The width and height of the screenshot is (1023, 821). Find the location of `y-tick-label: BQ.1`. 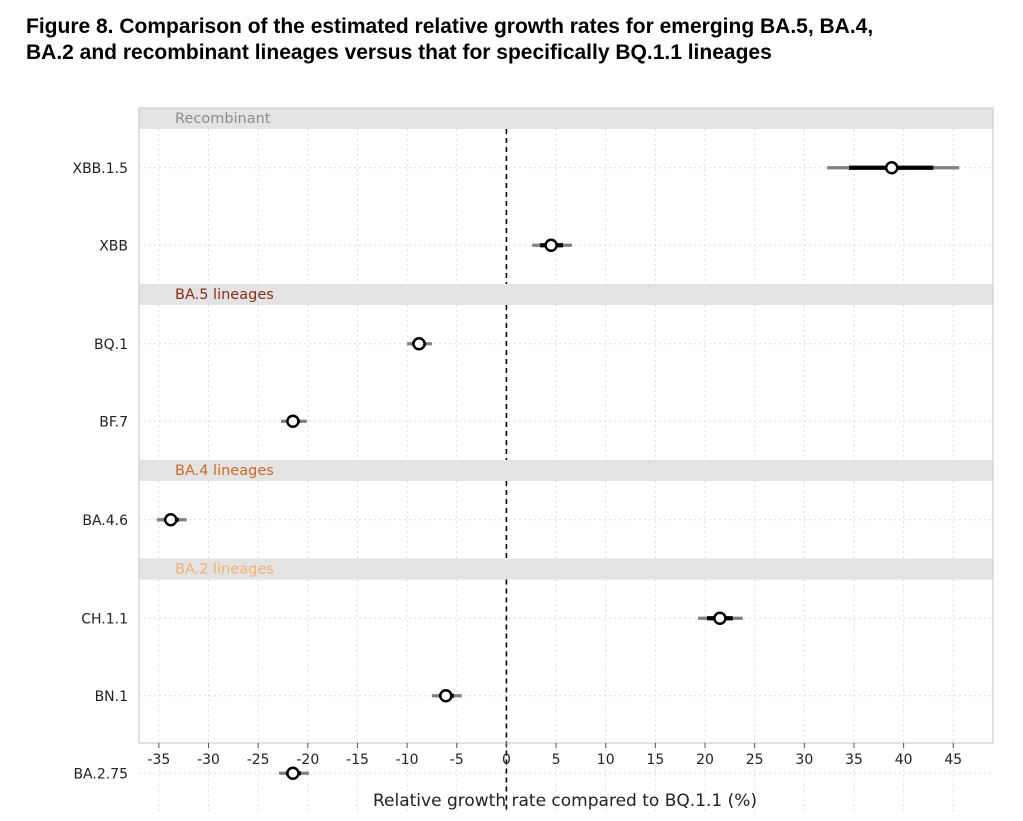

y-tick-label: BQ.1 is located at coordinates (111, 345).